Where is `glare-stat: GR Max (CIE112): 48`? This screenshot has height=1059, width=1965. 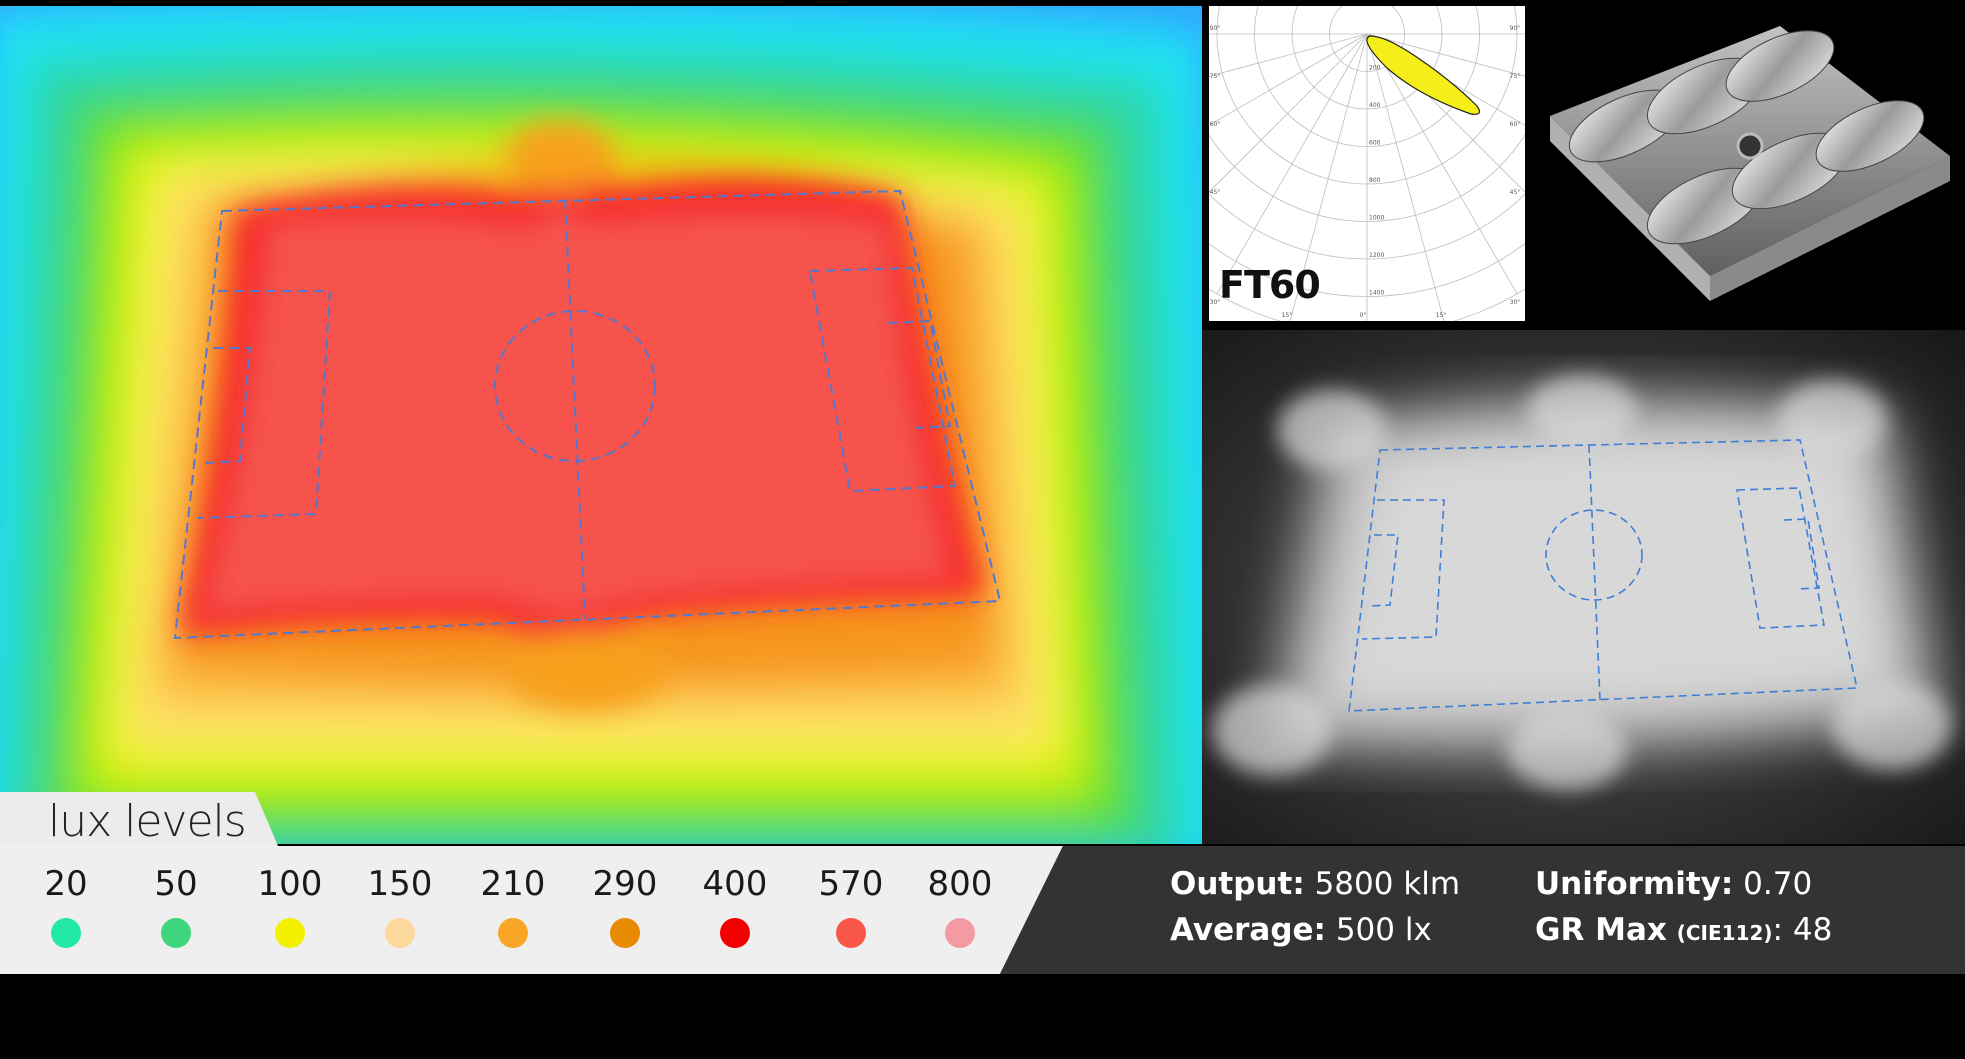 glare-stat: GR Max (CIE112): 48 is located at coordinates (1683, 930).